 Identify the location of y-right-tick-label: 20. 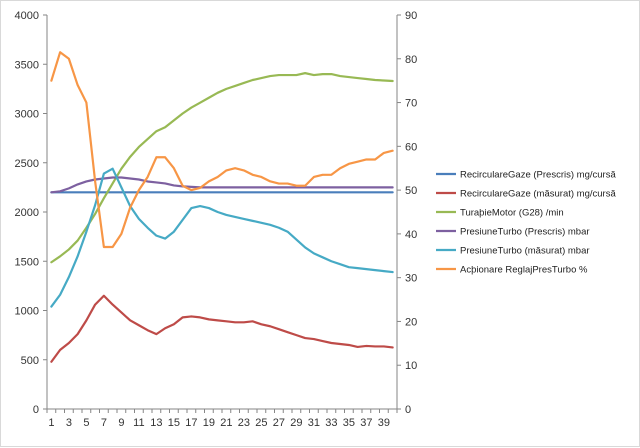
(411, 322).